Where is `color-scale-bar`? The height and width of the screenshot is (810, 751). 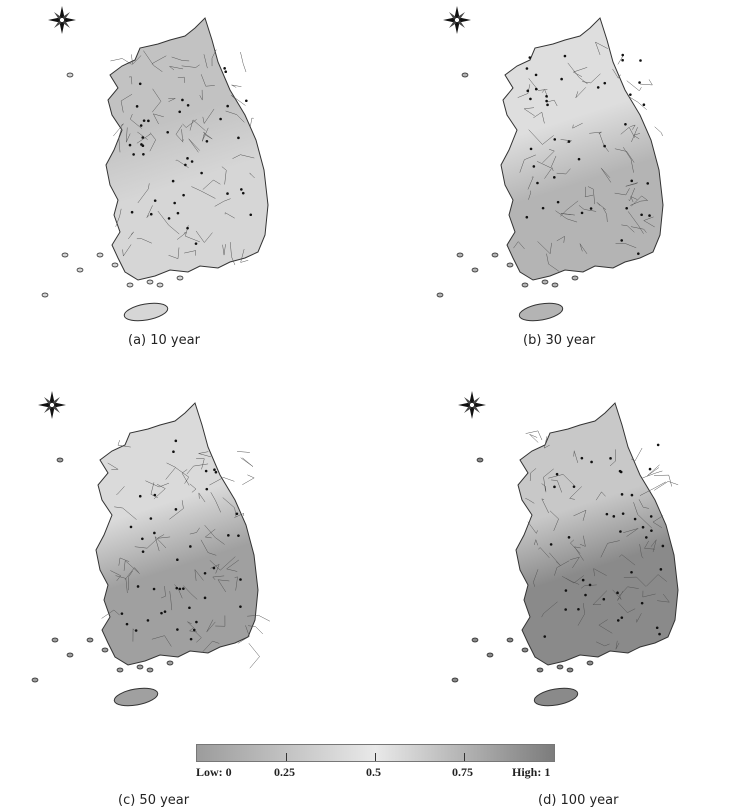
color-scale-bar is located at coordinates (375, 753).